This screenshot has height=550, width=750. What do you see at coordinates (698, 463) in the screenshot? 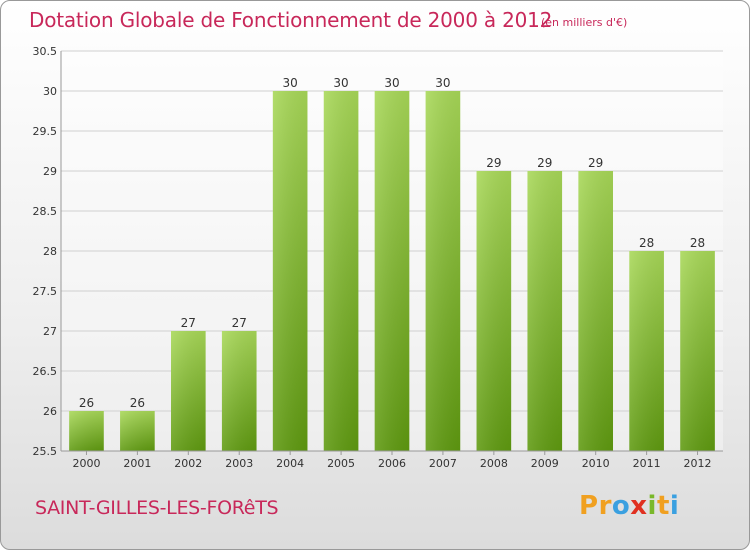
I see `x-tick-label: 2012` at bounding box center [698, 463].